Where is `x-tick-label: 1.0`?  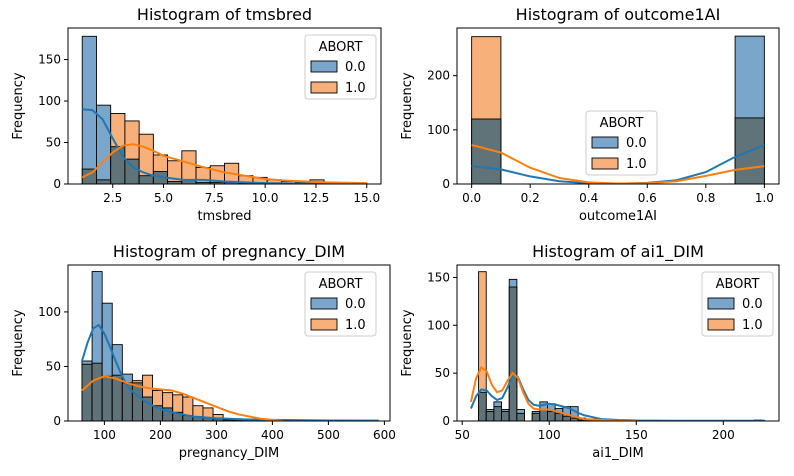
x-tick-label: 1.0 is located at coordinates (764, 198).